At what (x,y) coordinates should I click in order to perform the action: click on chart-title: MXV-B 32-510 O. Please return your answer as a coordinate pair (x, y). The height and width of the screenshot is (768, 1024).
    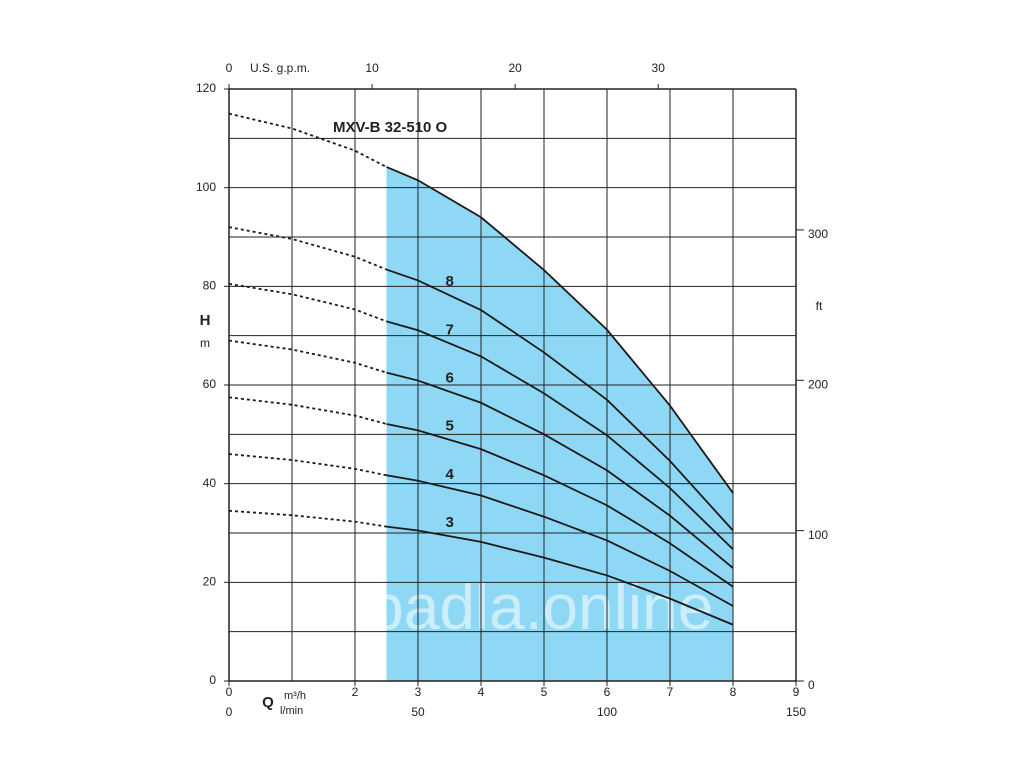
    Looking at the image, I should click on (390, 127).